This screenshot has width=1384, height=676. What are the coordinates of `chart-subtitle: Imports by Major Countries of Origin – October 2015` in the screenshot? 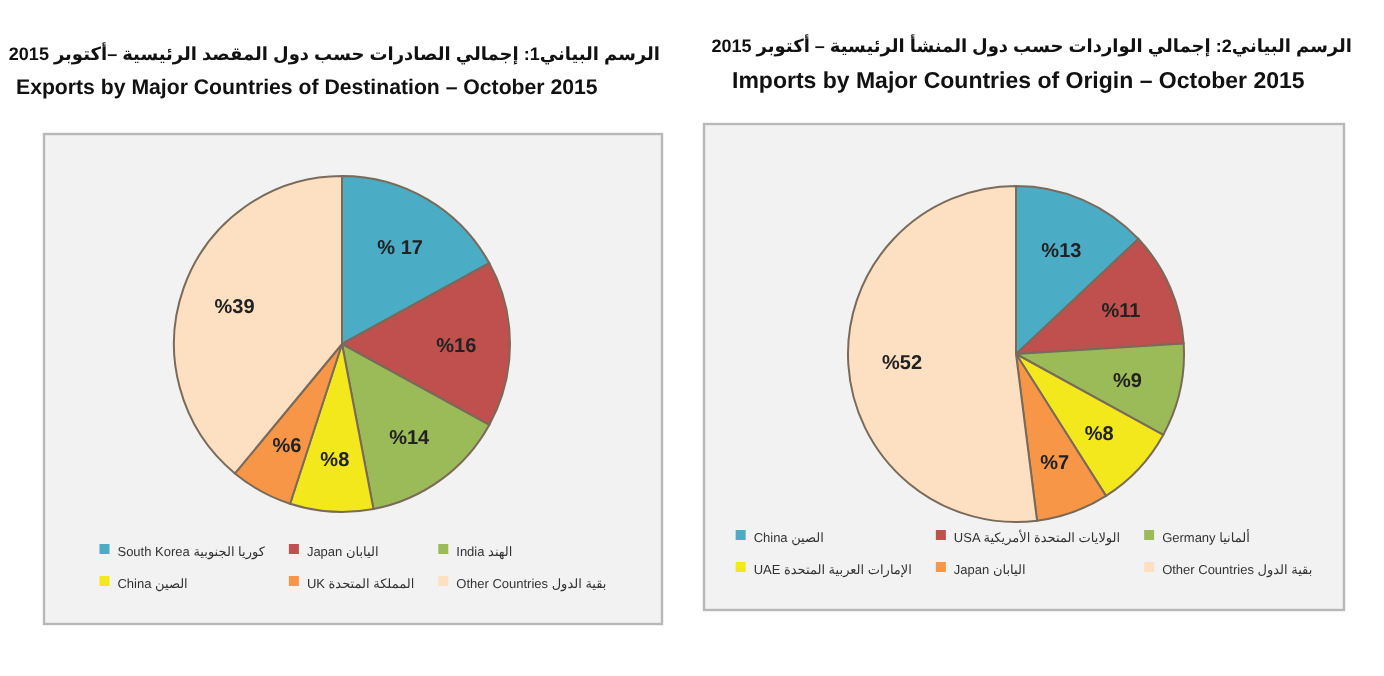 It's located at (1019, 82).